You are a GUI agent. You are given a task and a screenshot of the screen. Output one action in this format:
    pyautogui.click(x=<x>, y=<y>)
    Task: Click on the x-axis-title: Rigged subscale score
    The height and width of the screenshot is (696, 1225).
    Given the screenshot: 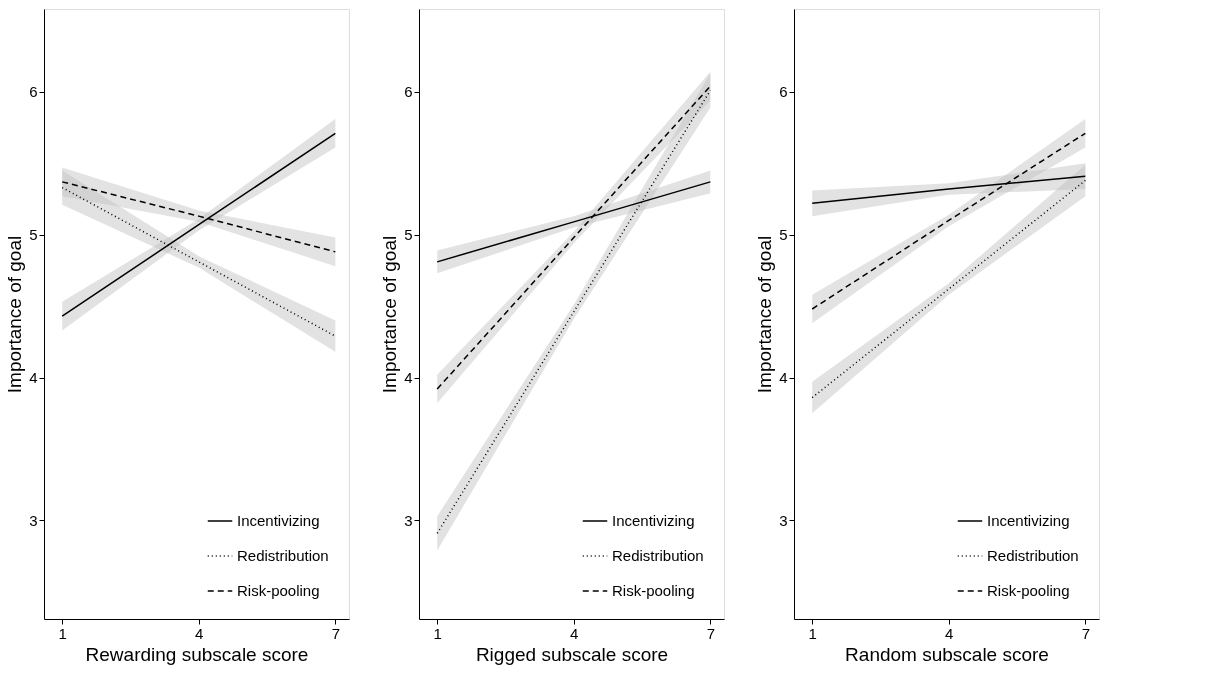 What is the action you would take?
    pyautogui.click(x=572, y=654)
    